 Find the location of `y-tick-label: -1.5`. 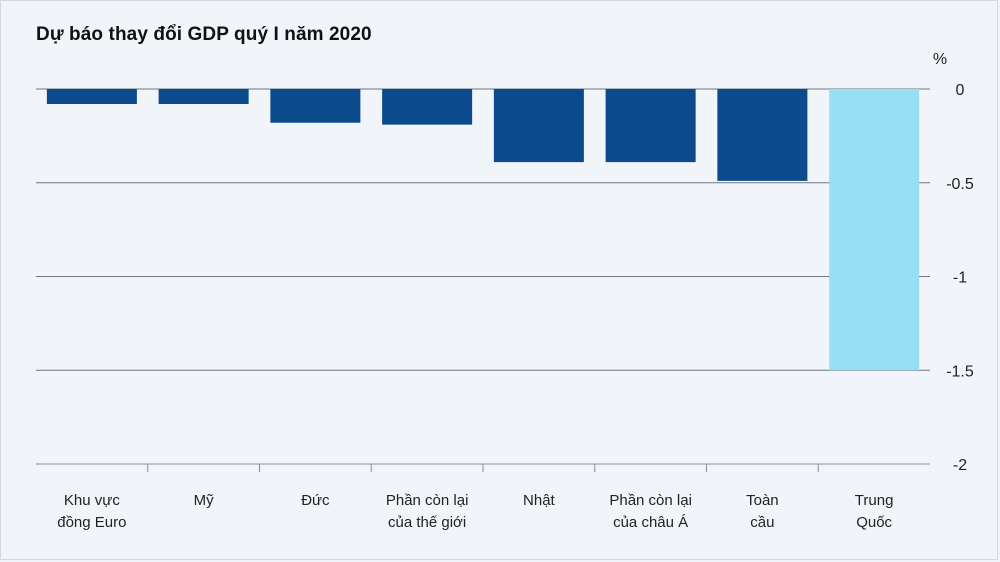

y-tick-label: -1.5 is located at coordinates (960, 371).